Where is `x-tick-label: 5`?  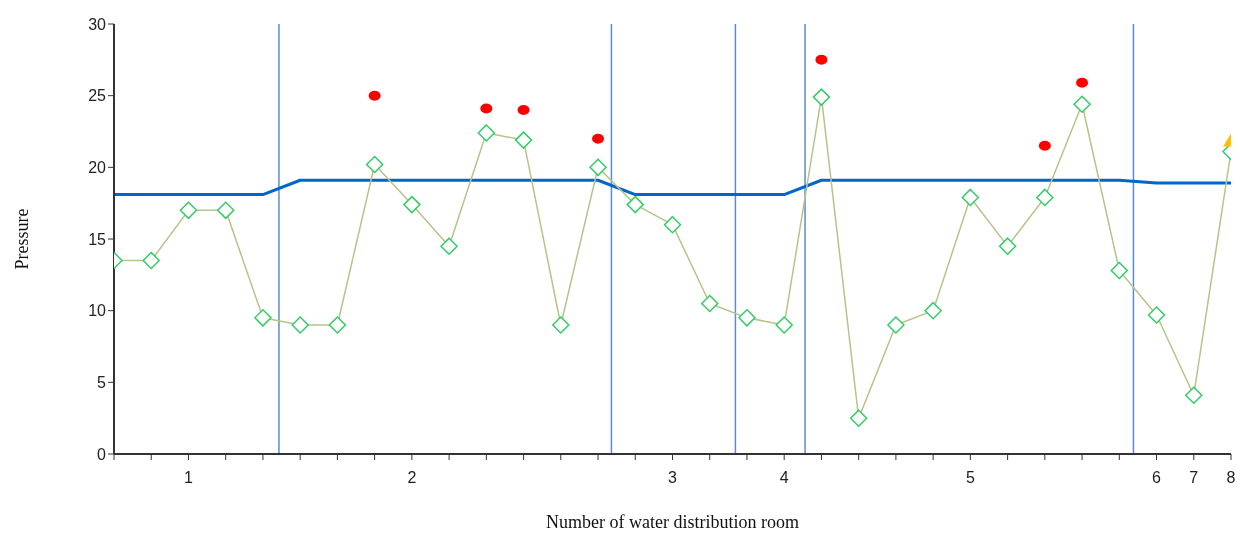 x-tick-label: 5 is located at coordinates (970, 478).